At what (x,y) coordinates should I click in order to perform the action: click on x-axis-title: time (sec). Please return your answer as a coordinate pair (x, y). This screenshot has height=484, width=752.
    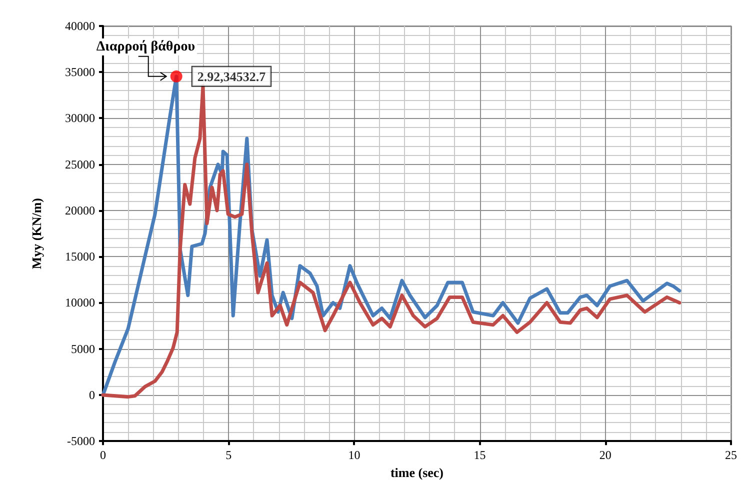
    Looking at the image, I should click on (417, 472).